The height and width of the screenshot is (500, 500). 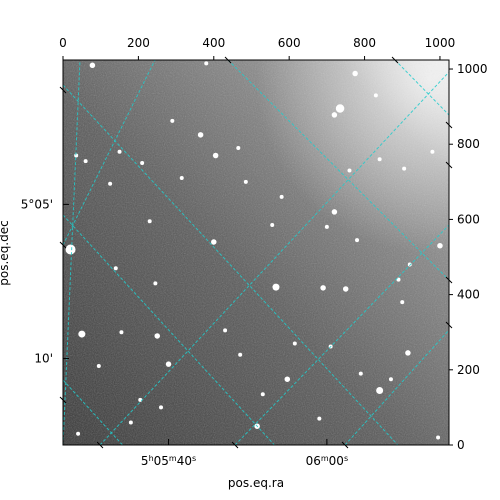 I want to click on dec-tick-label-0: 5°05', so click(x=37, y=204).